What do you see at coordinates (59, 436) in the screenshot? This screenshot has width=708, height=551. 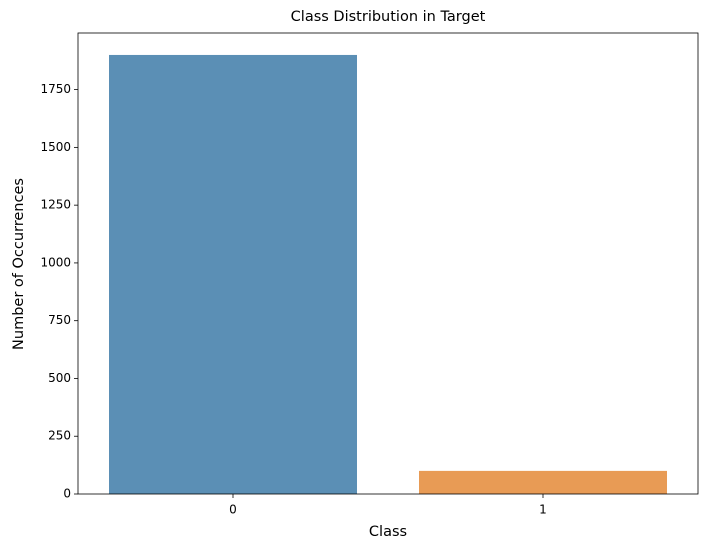 I see `y-tick-label: 250` at bounding box center [59, 436].